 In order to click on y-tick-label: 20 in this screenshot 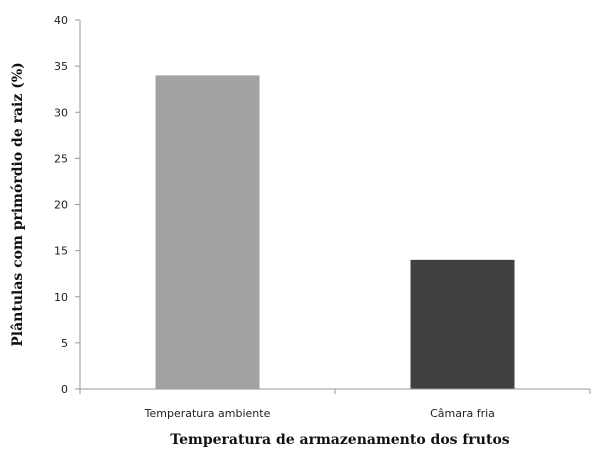, I will do `click(61, 205)`.